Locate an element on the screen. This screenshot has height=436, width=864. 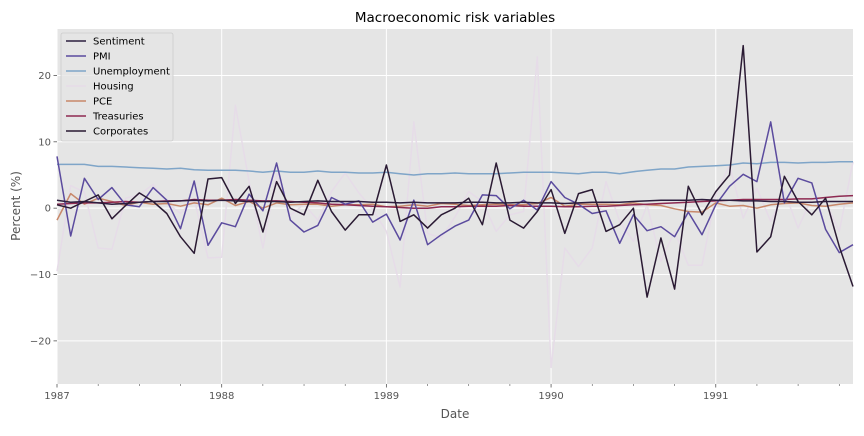
series-line-pce is located at coordinates (455, 206).